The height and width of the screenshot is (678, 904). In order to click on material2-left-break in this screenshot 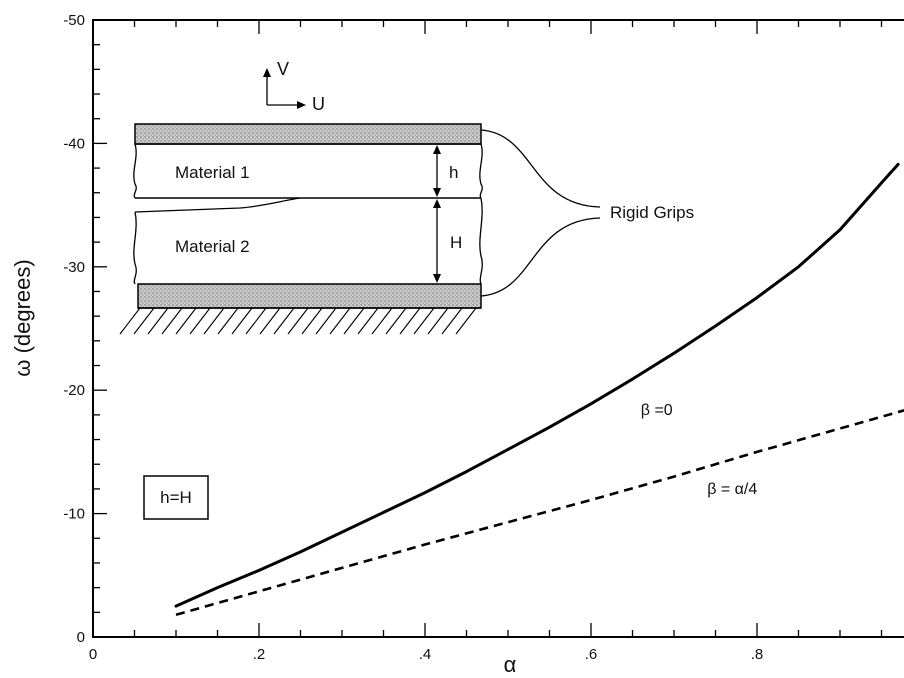, I will do `click(135, 248)`.